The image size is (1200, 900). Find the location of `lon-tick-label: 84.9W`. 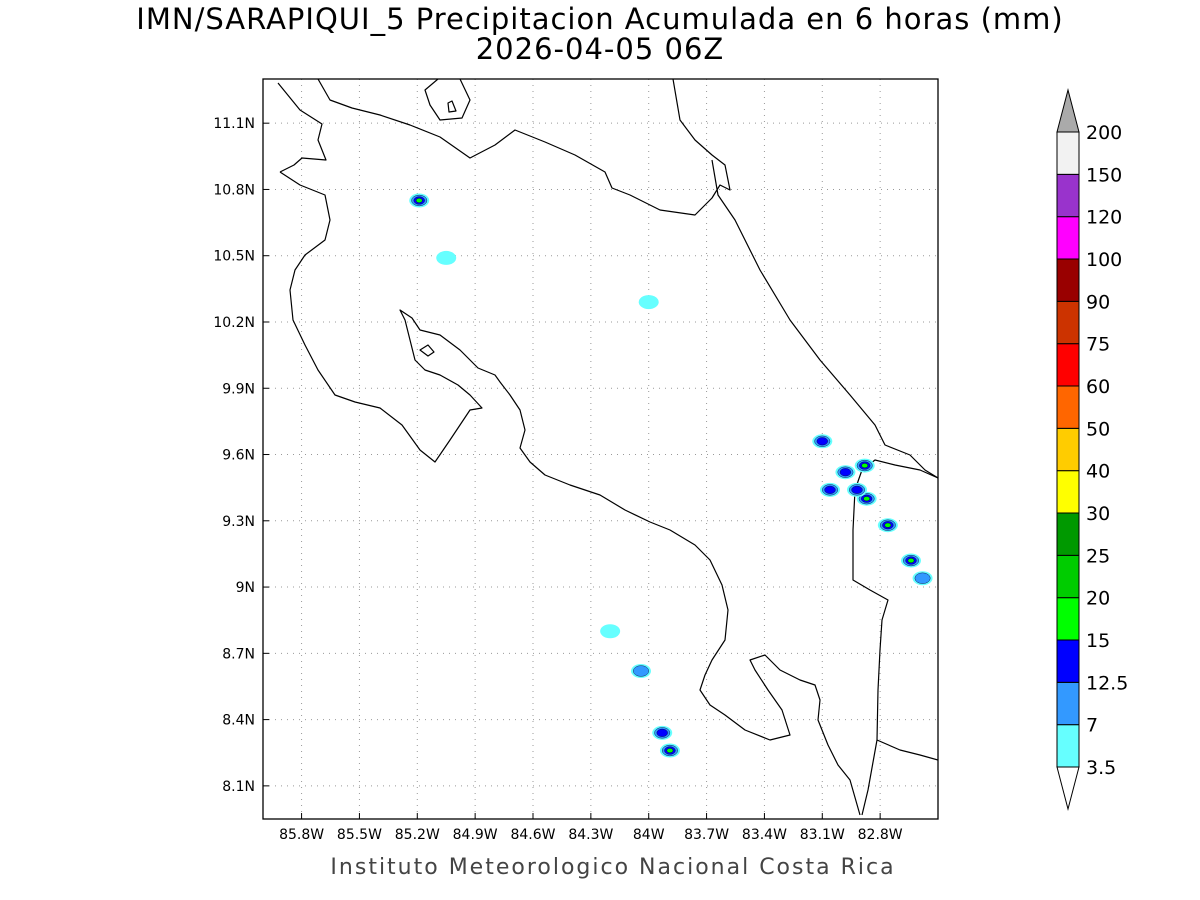

lon-tick-label: 84.9W is located at coordinates (475, 835).